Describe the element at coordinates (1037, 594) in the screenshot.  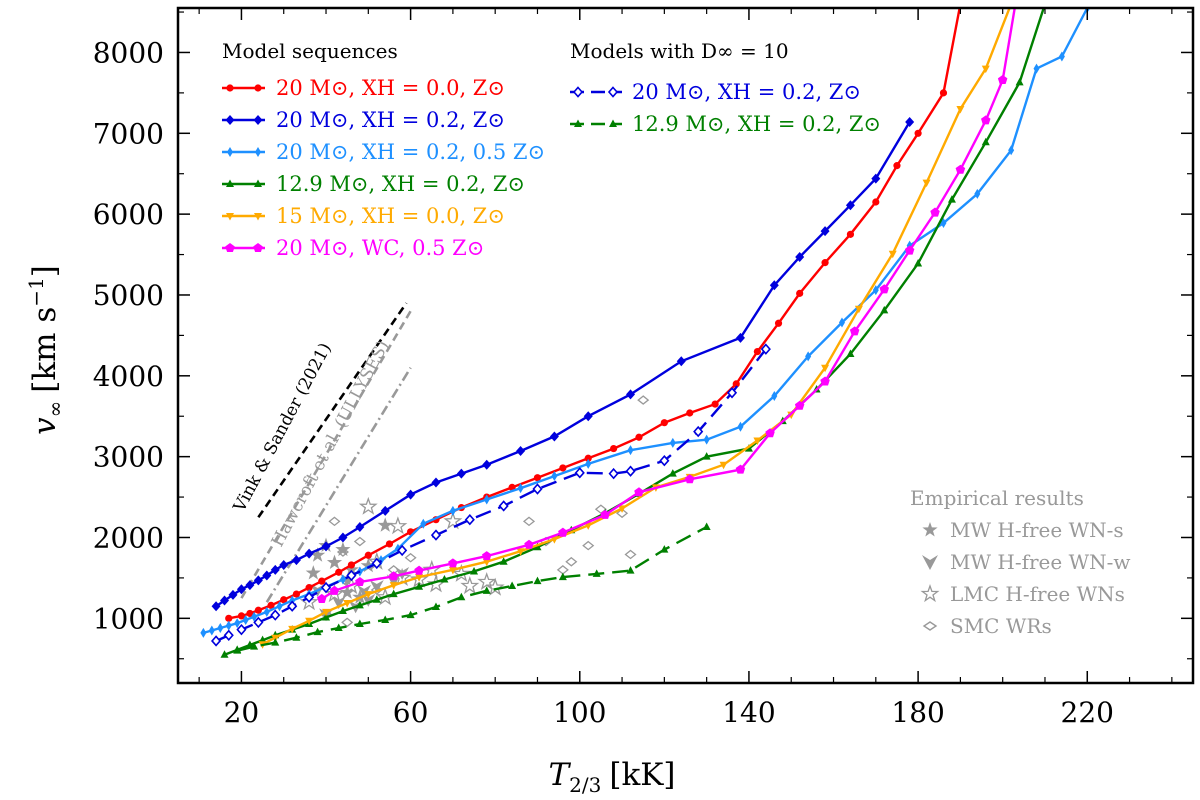
I see `legend-empirical-label: LMC H-free WNs` at that location.